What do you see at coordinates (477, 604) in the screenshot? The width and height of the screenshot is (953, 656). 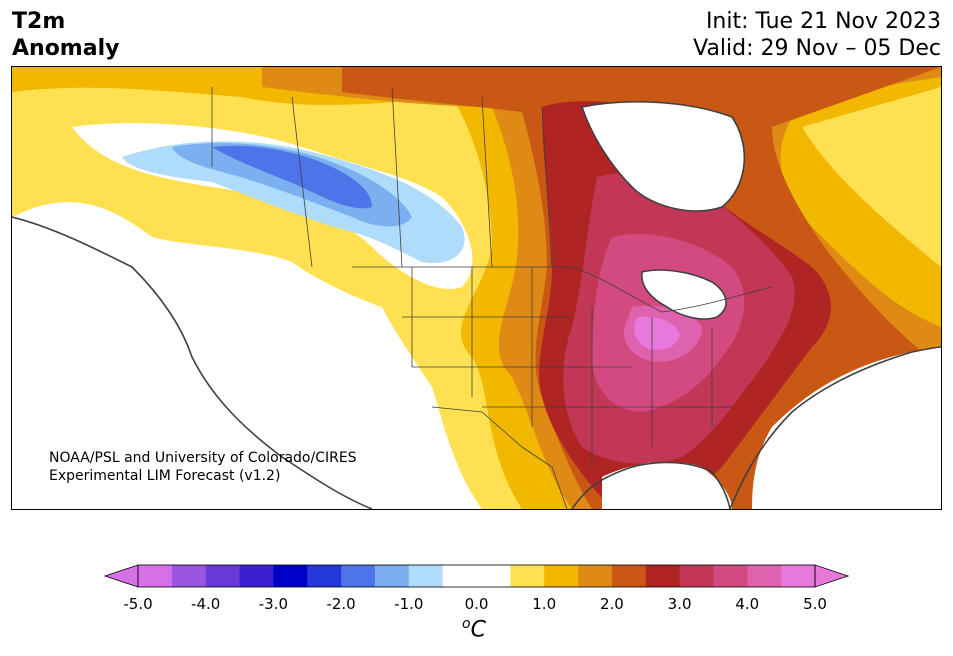 I see `colorbar-tick-label: 0.0` at bounding box center [477, 604].